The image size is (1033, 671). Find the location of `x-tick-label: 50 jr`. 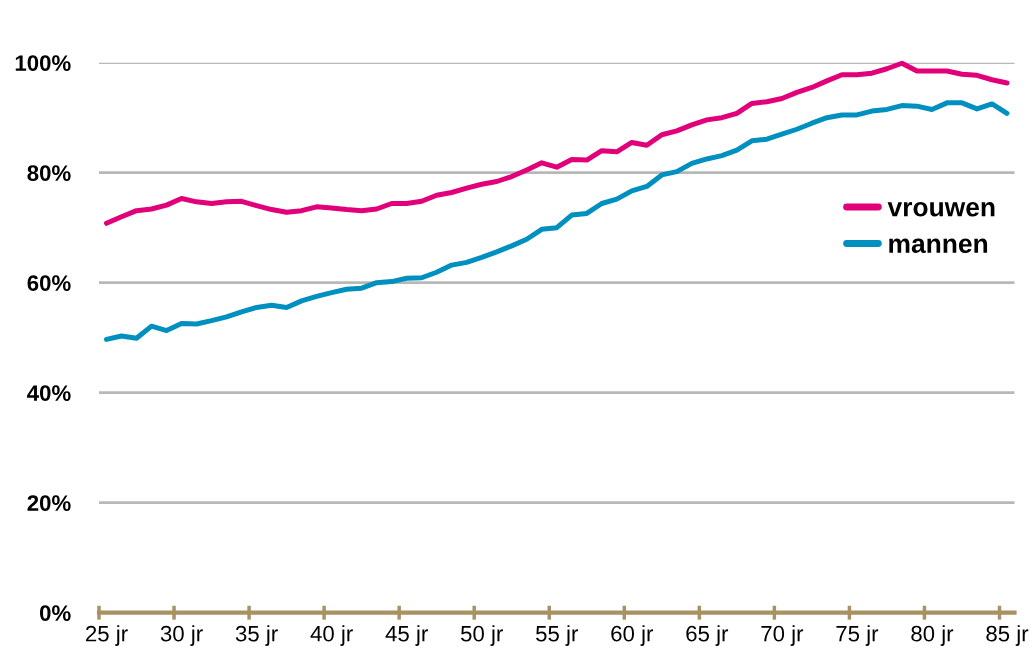

x-tick-label: 50 jr is located at coordinates (481, 635).